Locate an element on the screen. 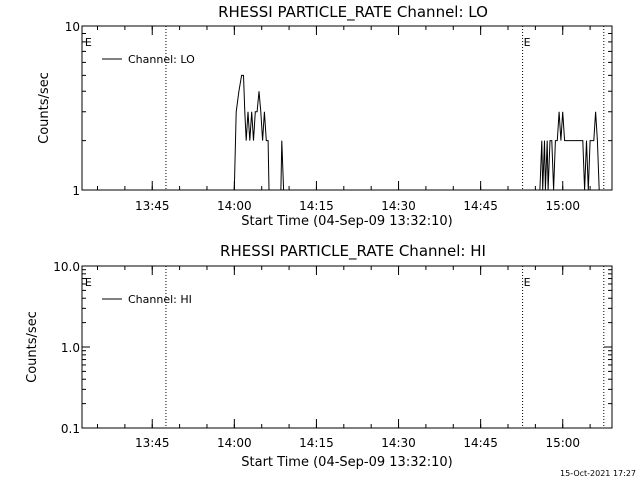  y-tick-label: 0.1 is located at coordinates (70, 429).